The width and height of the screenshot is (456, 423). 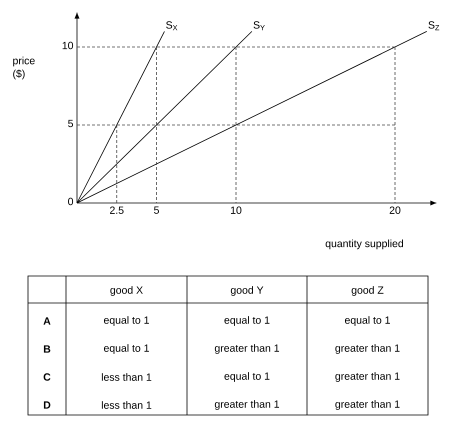 I want to click on text: C, so click(x=47, y=377).